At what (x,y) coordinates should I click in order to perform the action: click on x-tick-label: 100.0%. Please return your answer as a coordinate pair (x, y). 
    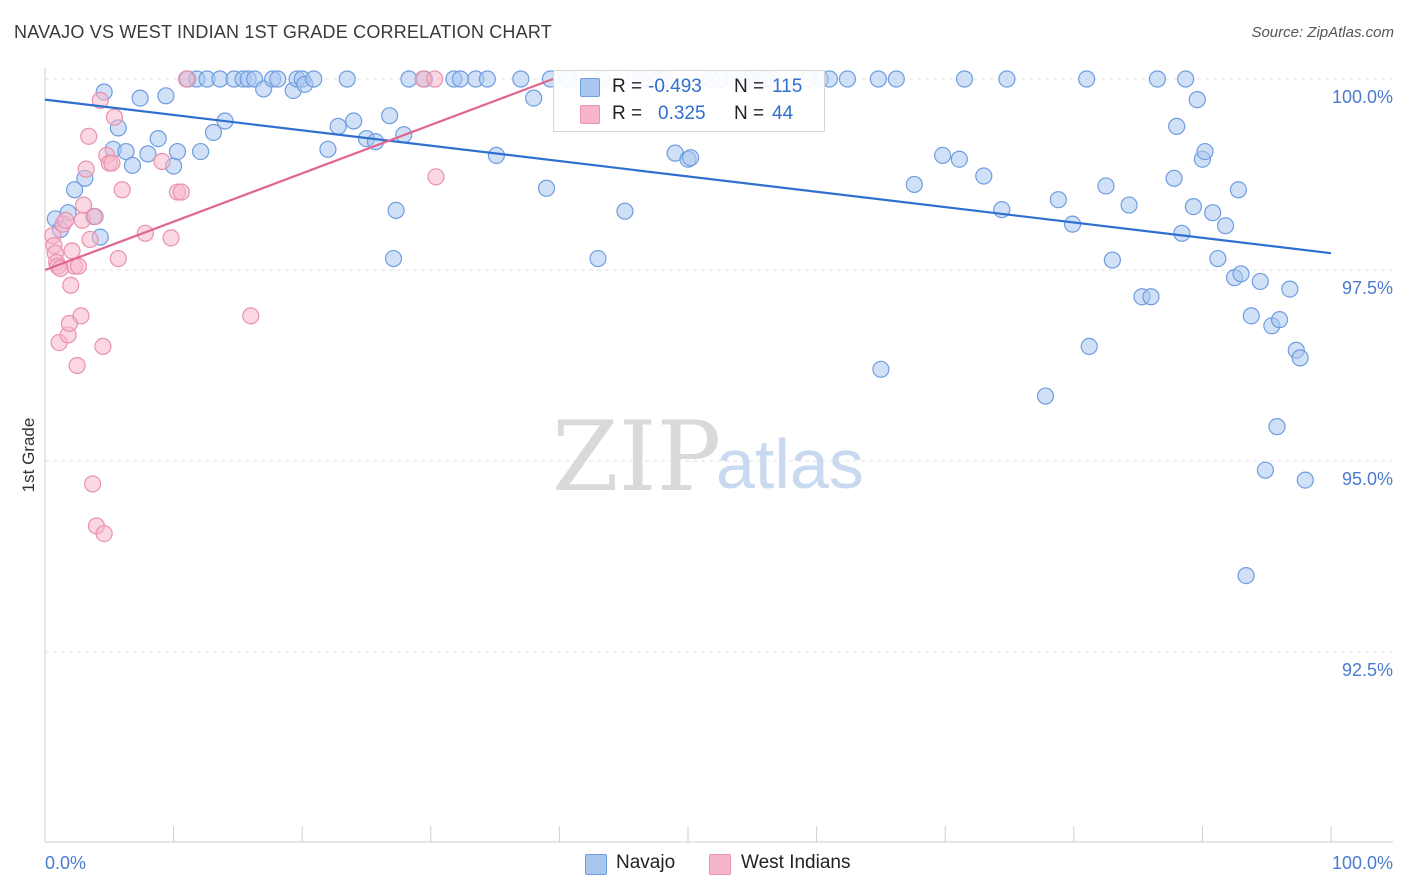
    Looking at the image, I should click on (1362, 863).